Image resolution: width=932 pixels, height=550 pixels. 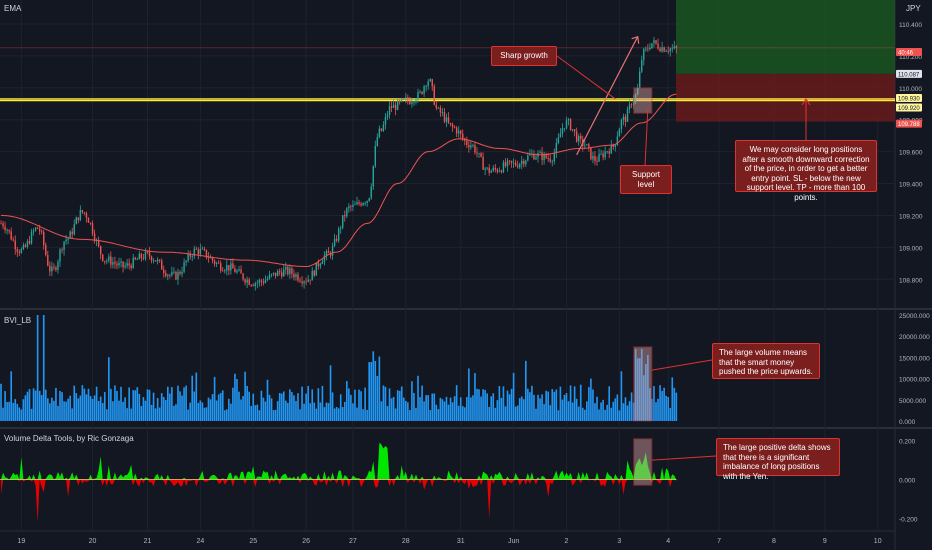 I want to click on volume-pane-title: BVI_LB, so click(x=18, y=320).